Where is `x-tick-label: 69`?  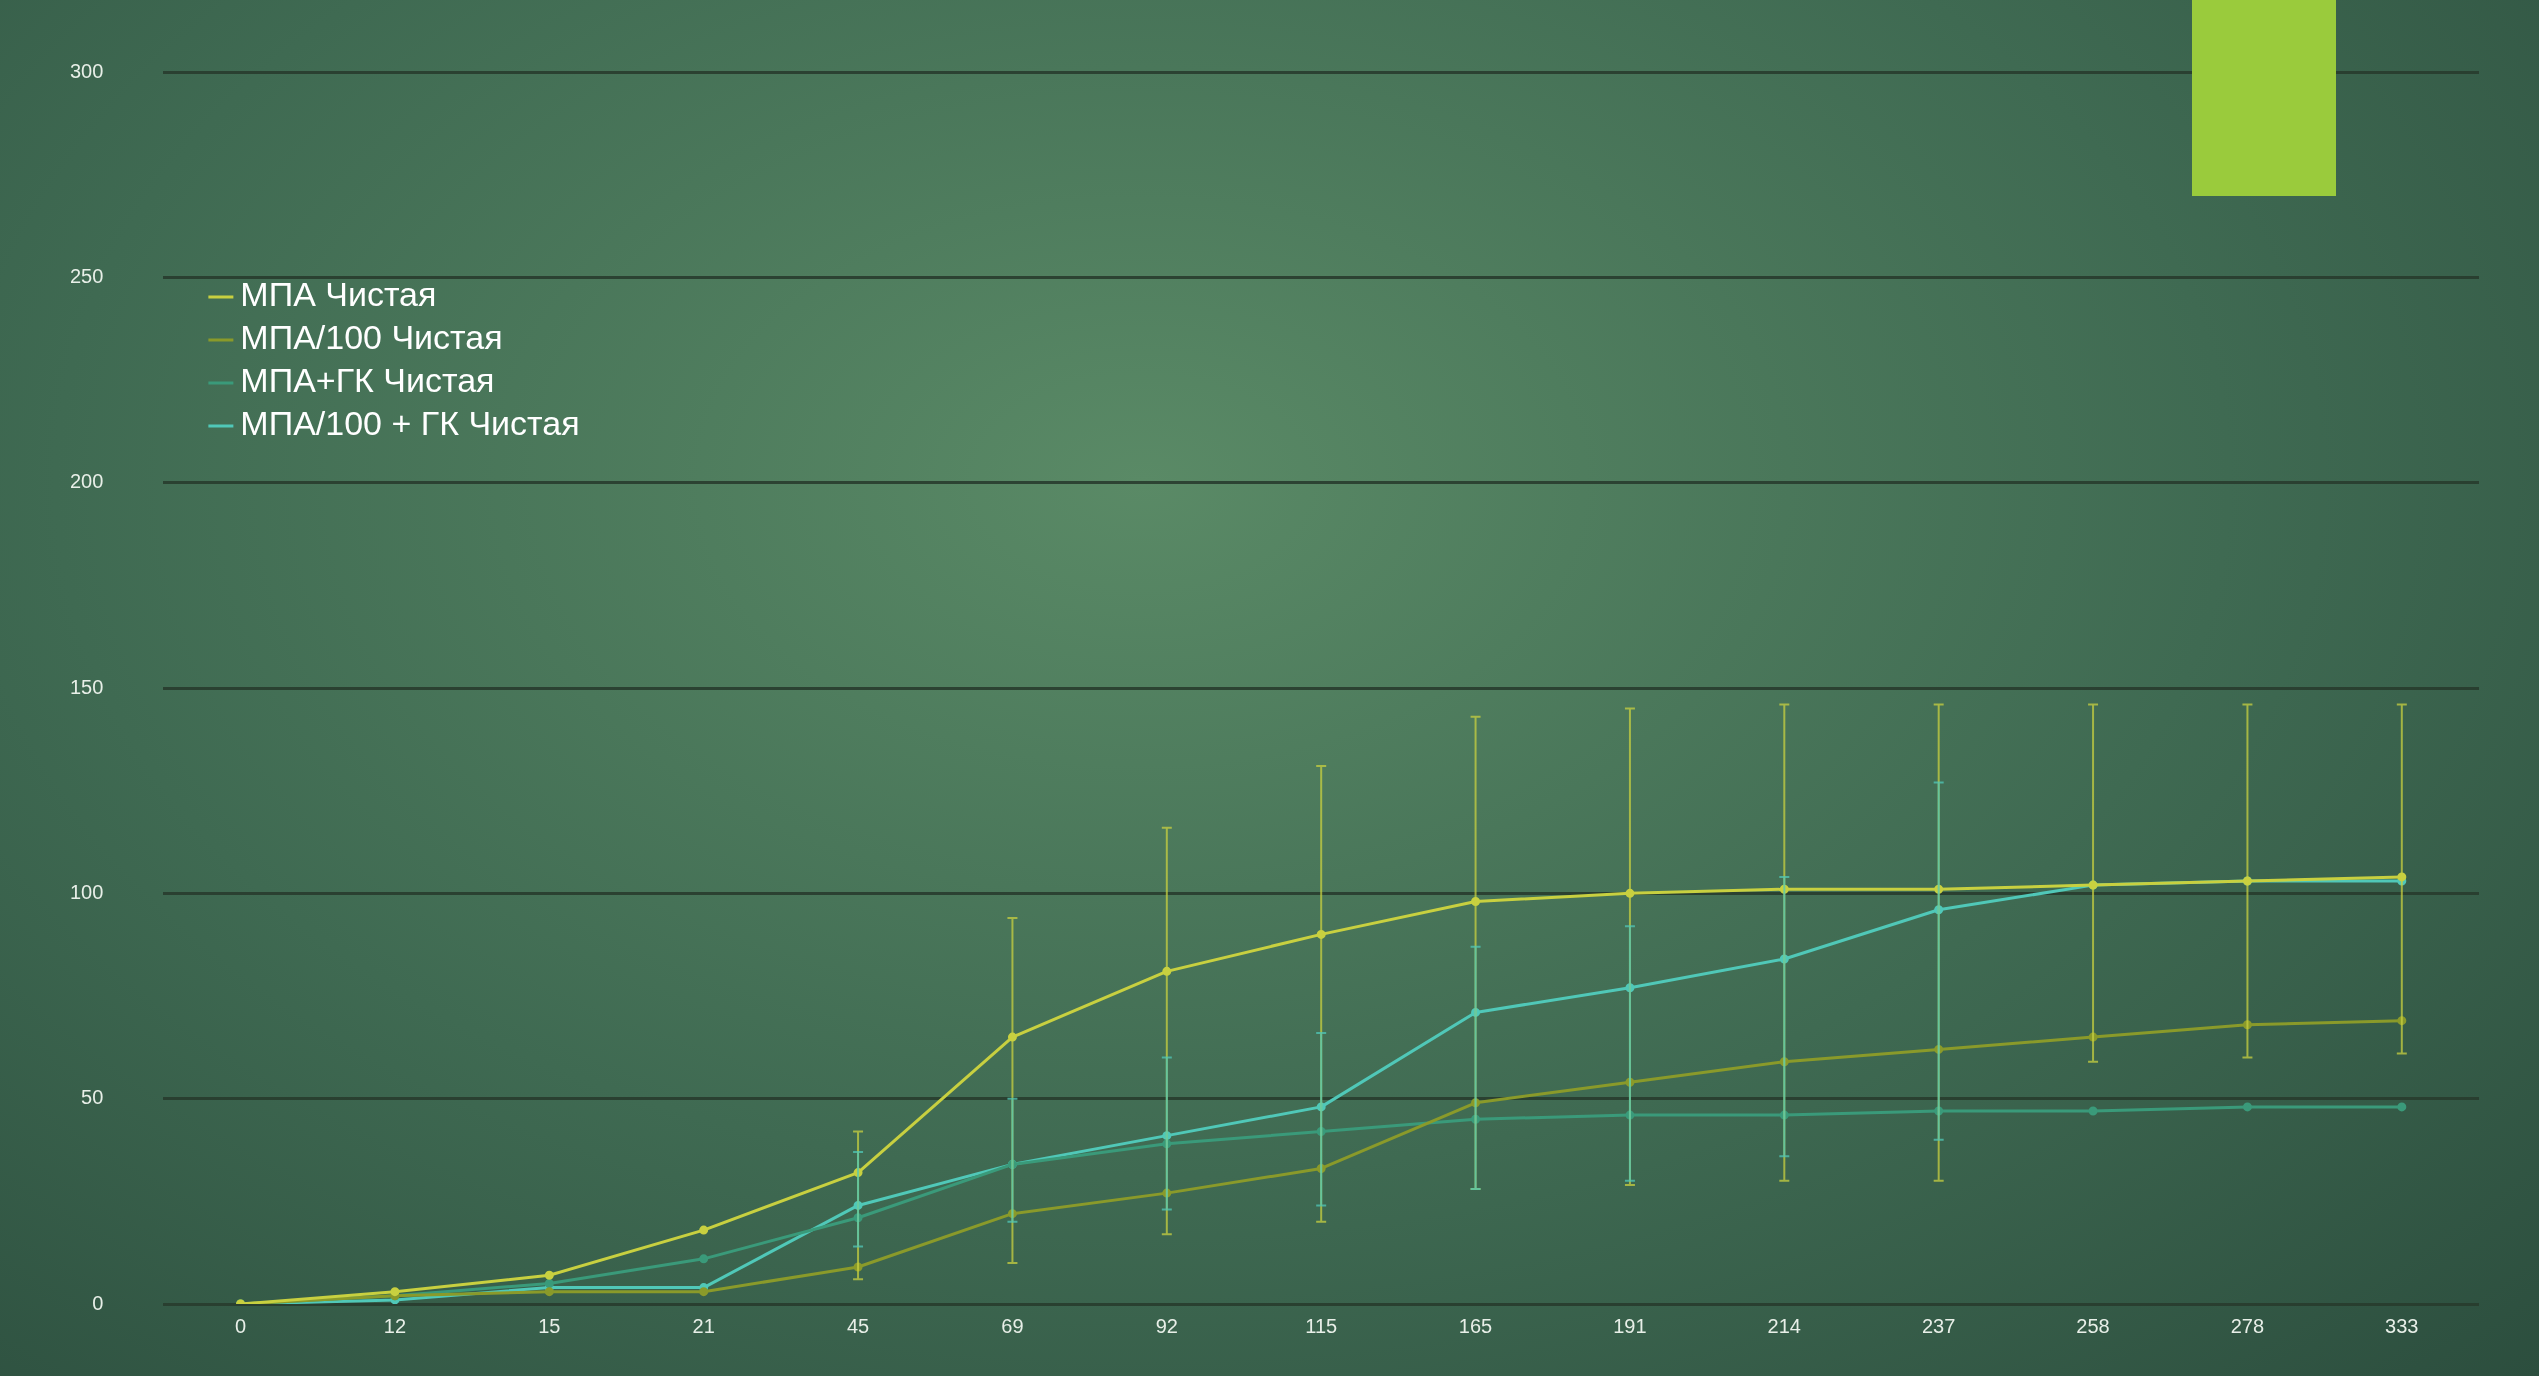
x-tick-label: 69 is located at coordinates (1012, 1325).